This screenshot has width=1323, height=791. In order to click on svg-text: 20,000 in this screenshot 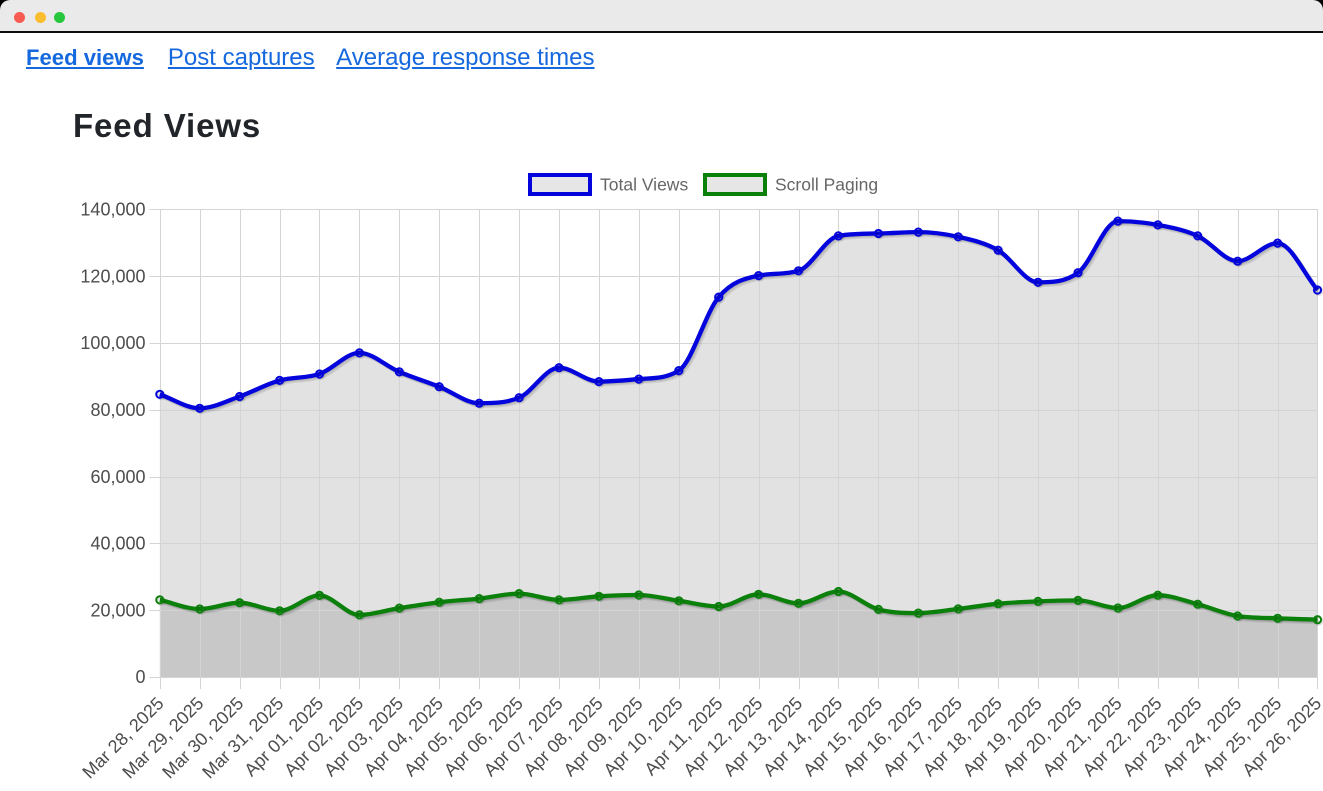, I will do `click(117, 610)`.